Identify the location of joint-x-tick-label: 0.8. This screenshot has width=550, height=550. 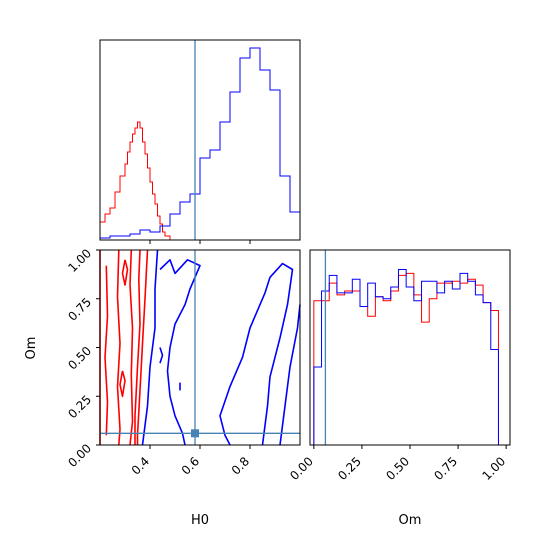
(240, 465).